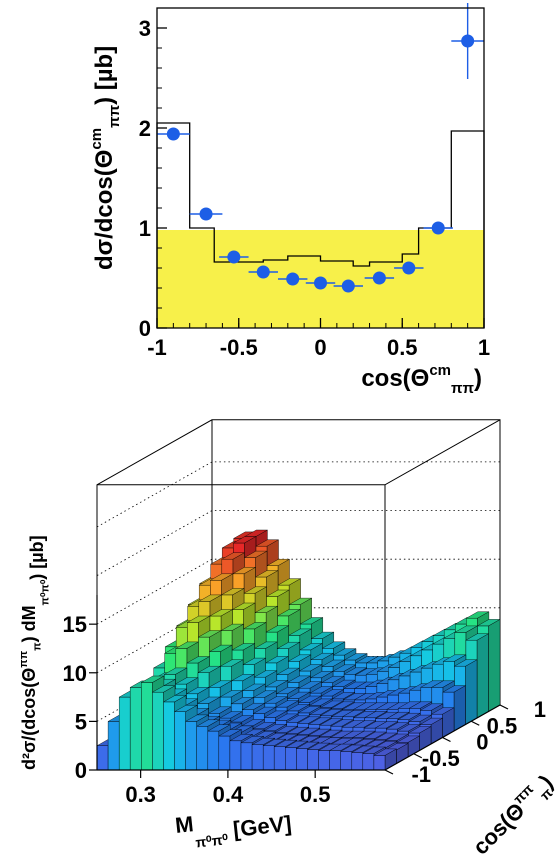  Describe the element at coordinates (298, 591) in the screenshot. I see `grid-line` at that location.